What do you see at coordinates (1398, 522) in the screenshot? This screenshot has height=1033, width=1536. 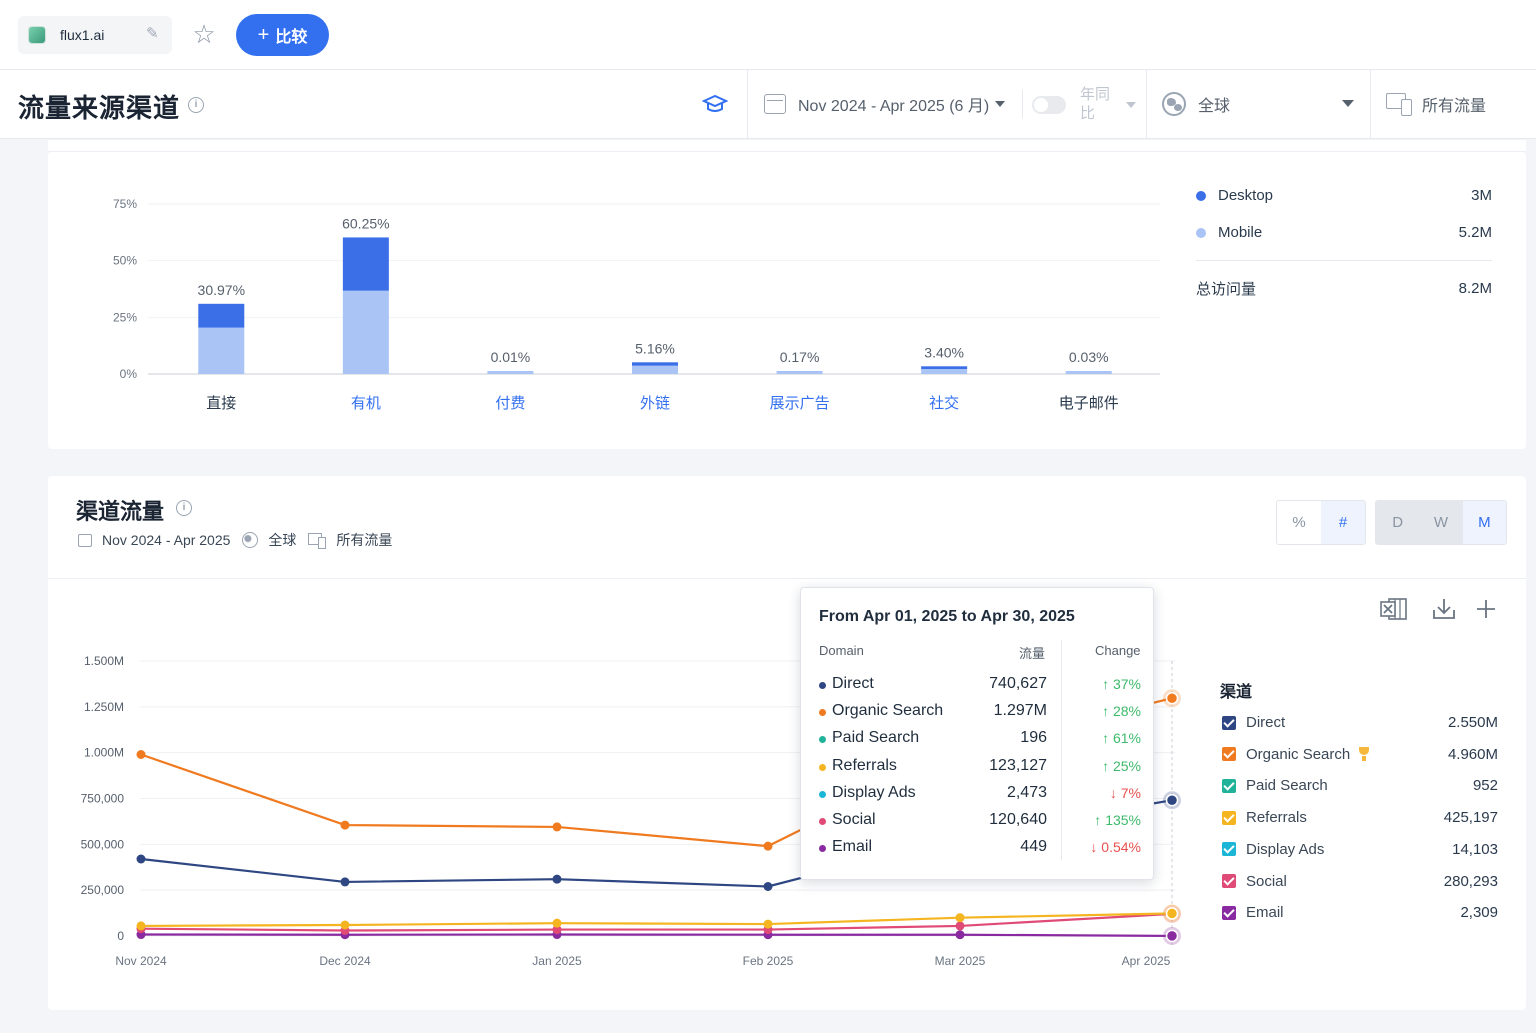 I see `period-day-button: D` at bounding box center [1398, 522].